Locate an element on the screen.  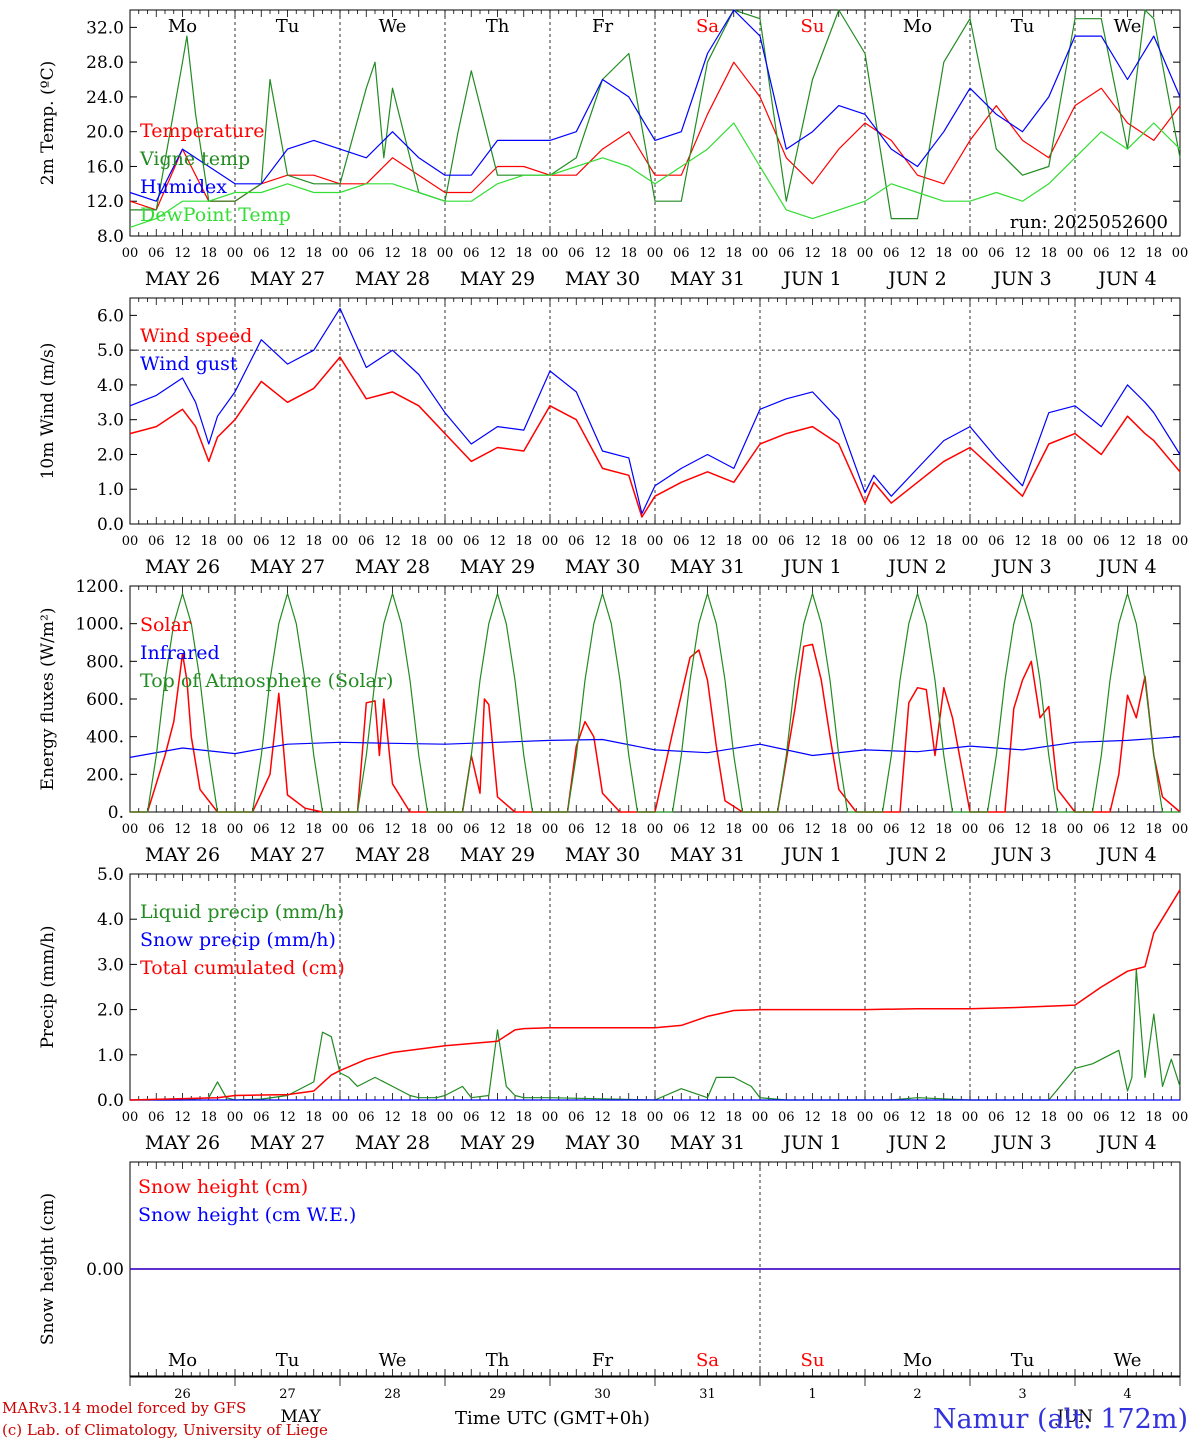
y-tick-label: 2.0 is located at coordinates (110, 1011).